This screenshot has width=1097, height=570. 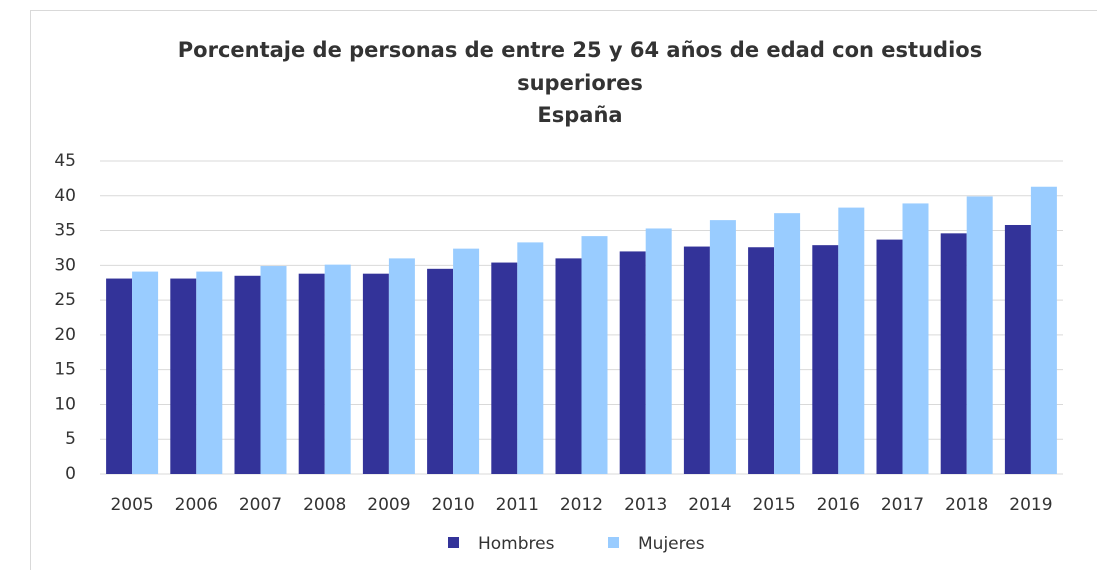 What do you see at coordinates (65, 265) in the screenshot?
I see `y-tick-label: 30` at bounding box center [65, 265].